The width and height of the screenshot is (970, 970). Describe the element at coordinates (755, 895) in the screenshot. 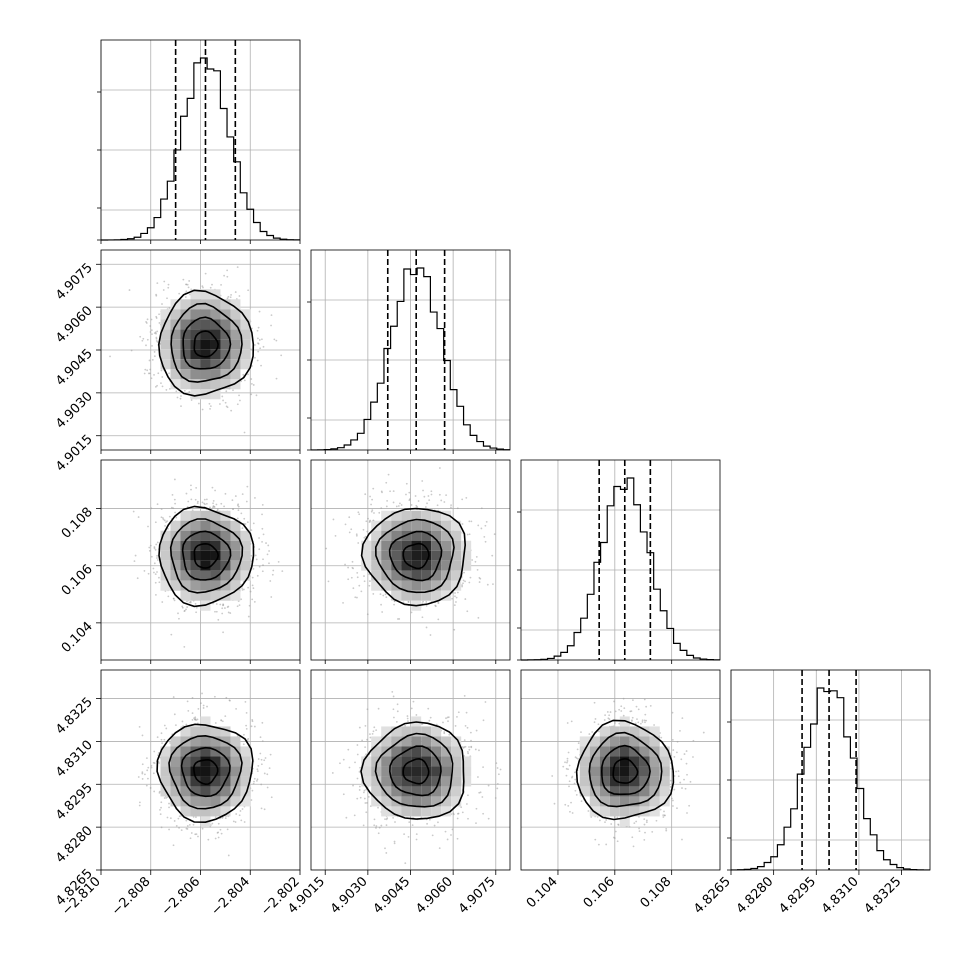

I see `x-tick-label-col3-1: 4.8280` at that location.